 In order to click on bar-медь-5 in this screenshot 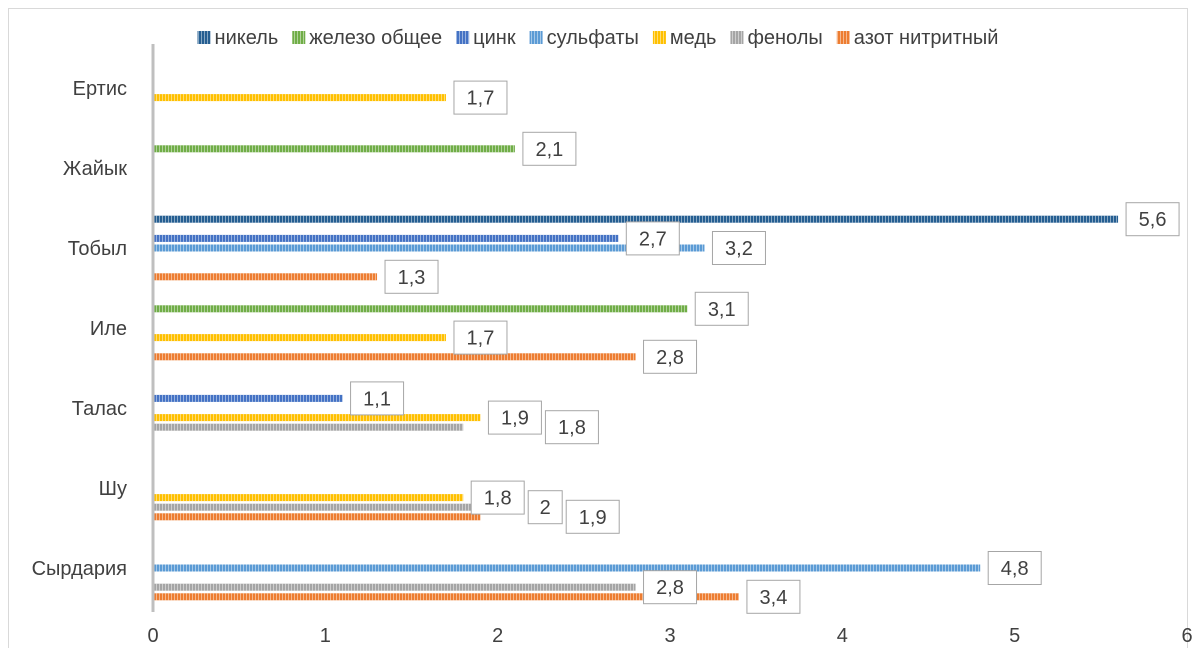, I will do `click(308, 498)`.